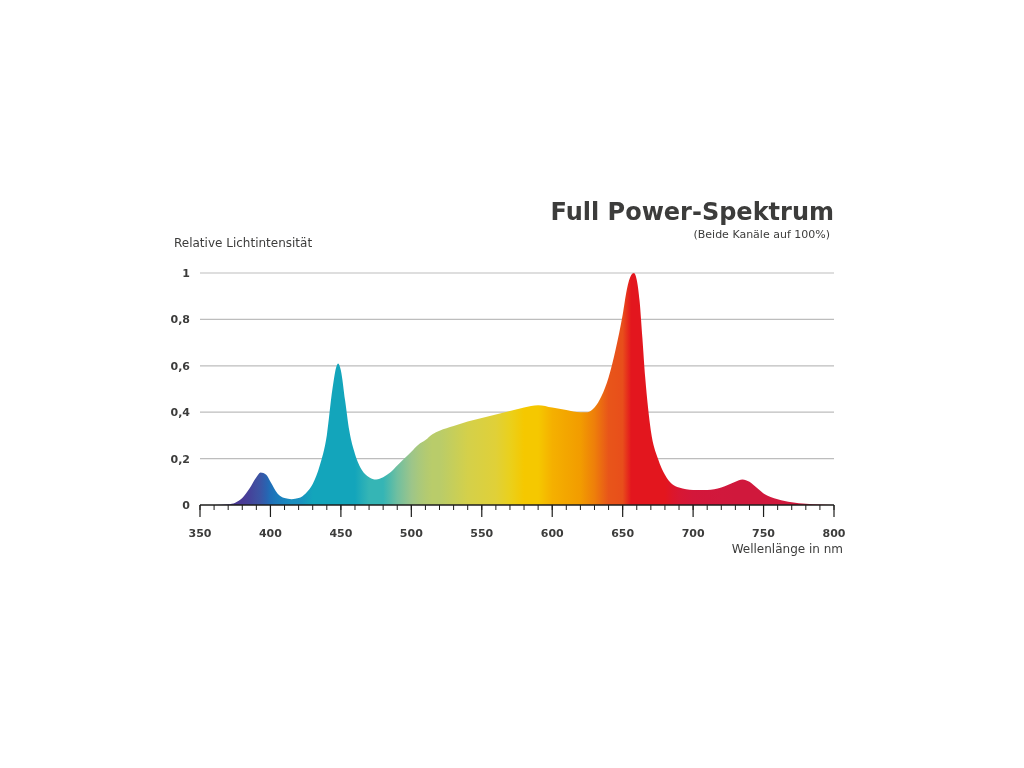  Describe the element at coordinates (761, 234) in the screenshot. I see `chart-subtitle: (Beide Kanäle auf 100%)` at that location.